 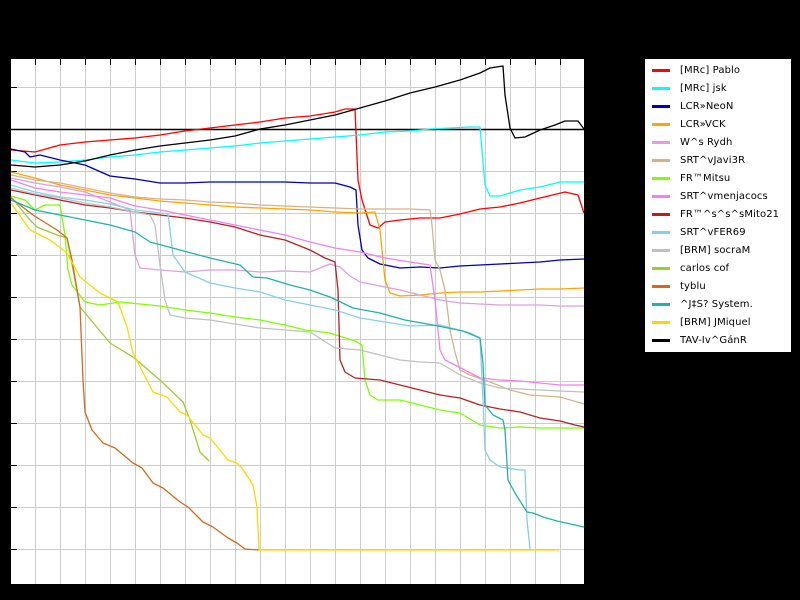 I want to click on legend-item: SRT^vJavi3R, so click(x=695, y=160).